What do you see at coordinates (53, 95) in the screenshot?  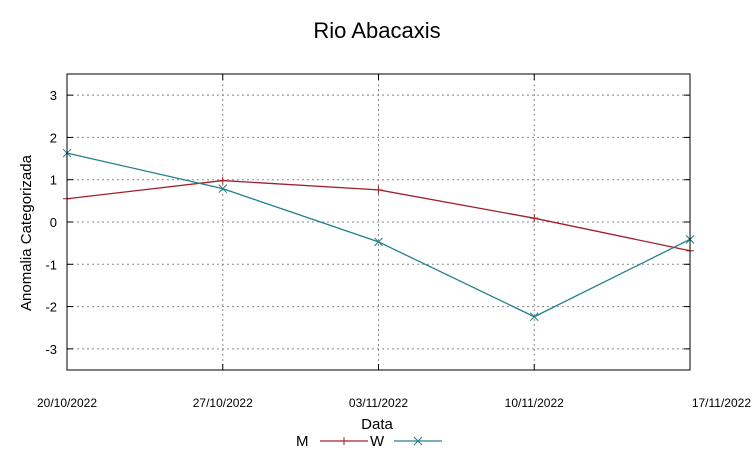 I see `y-tick-label: 3` at bounding box center [53, 95].